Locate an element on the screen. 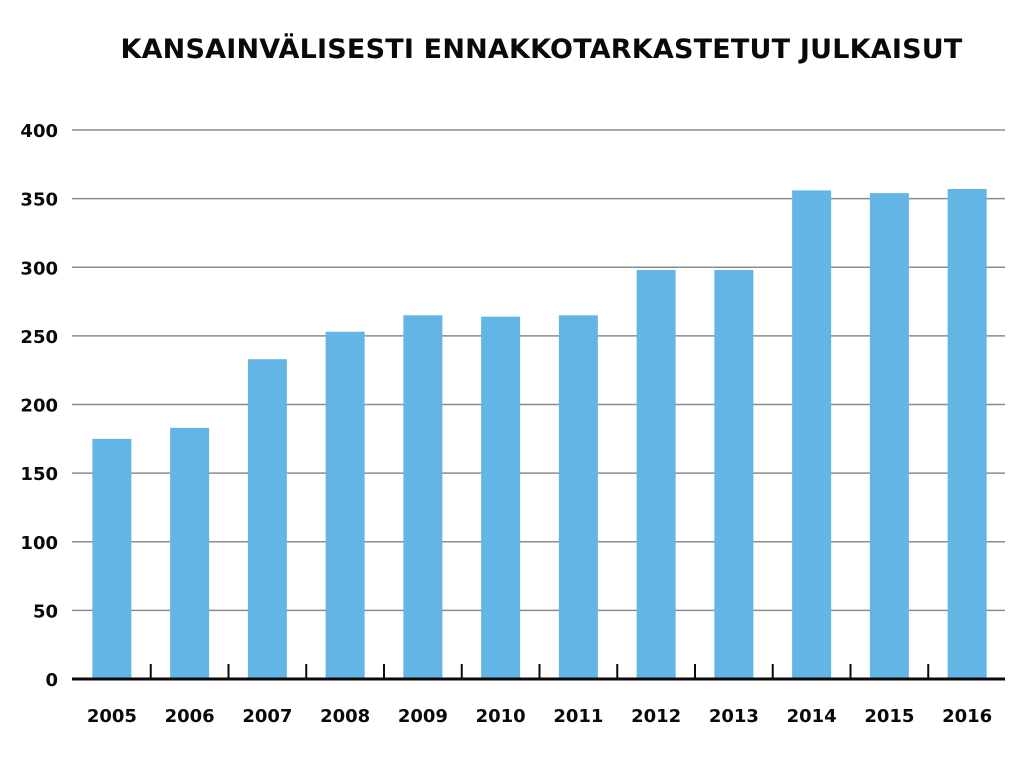  bar-2008 is located at coordinates (345, 505).